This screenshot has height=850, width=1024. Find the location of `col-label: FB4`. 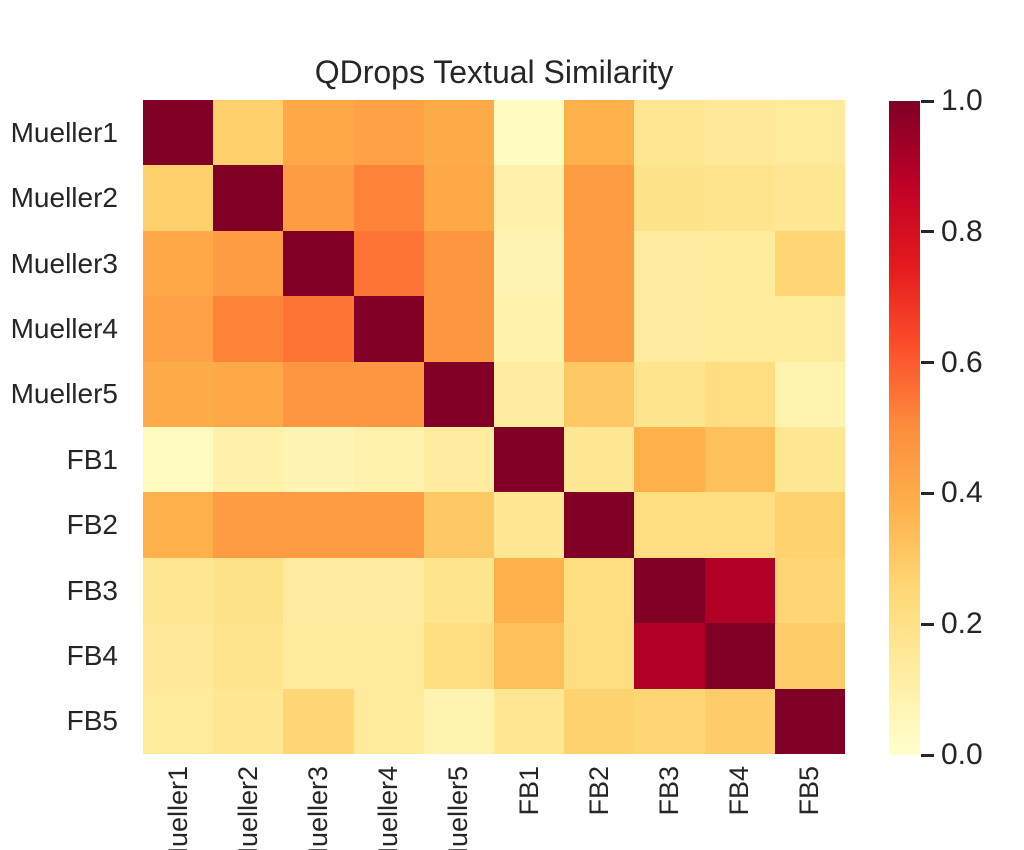

col-label: FB4 is located at coordinates (739, 791).